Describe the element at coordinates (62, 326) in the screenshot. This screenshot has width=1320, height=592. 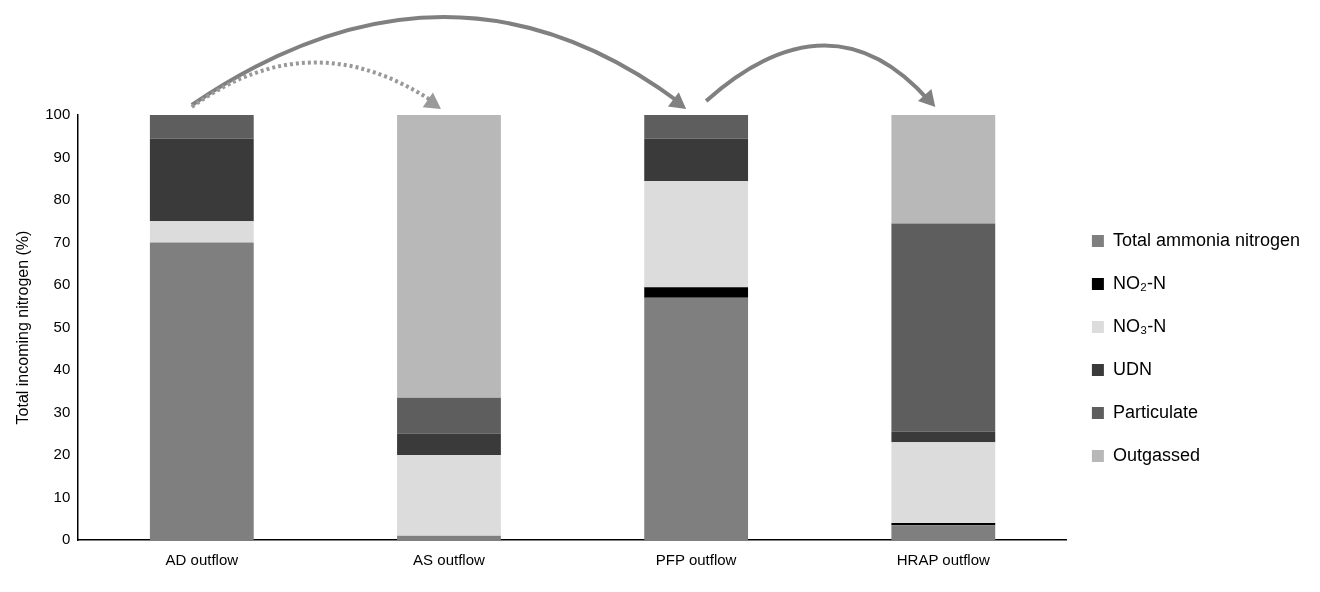
I see `y-tick-label: 50` at that location.